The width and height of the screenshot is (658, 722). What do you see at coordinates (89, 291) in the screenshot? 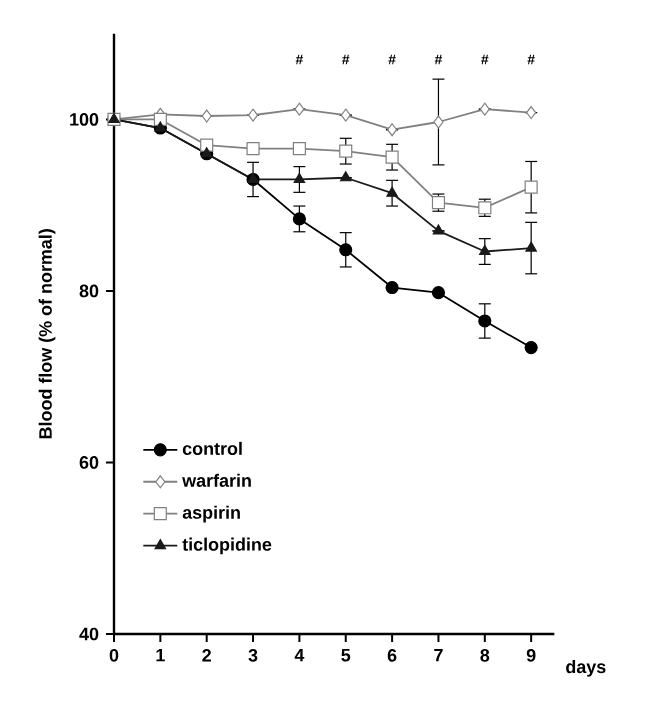
I see `y-tick-label: 80` at bounding box center [89, 291].